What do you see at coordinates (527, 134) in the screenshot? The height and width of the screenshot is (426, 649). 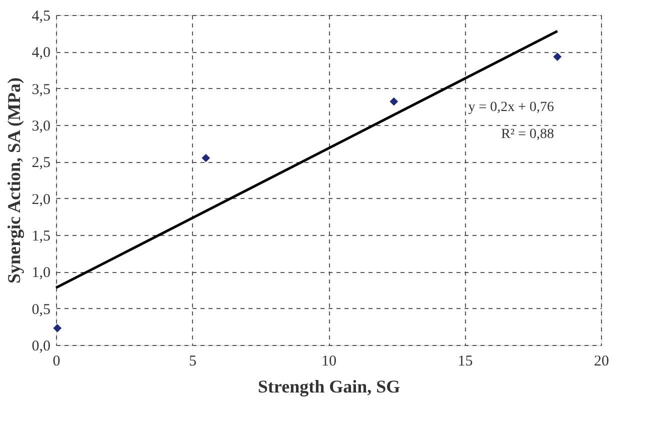 I see `annotation: R² = 0,88` at bounding box center [527, 134].